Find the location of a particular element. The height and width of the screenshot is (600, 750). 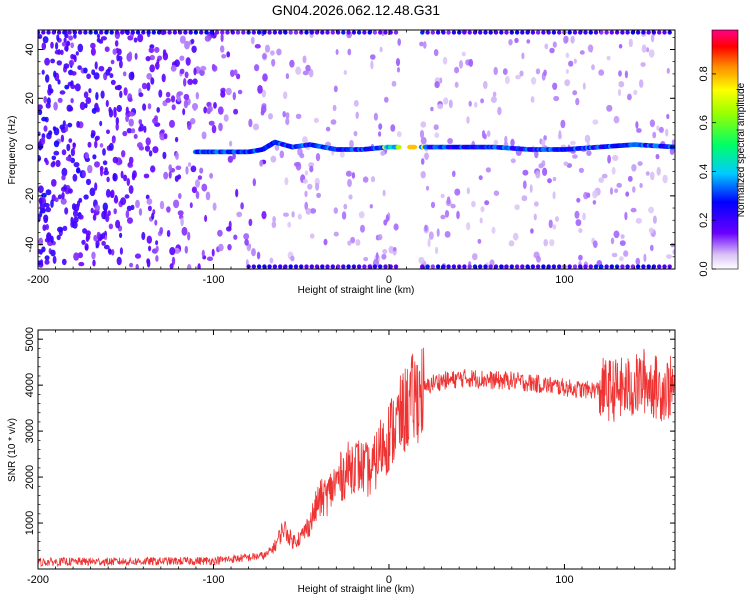

y-tick-label: 40 is located at coordinates (30, 49).